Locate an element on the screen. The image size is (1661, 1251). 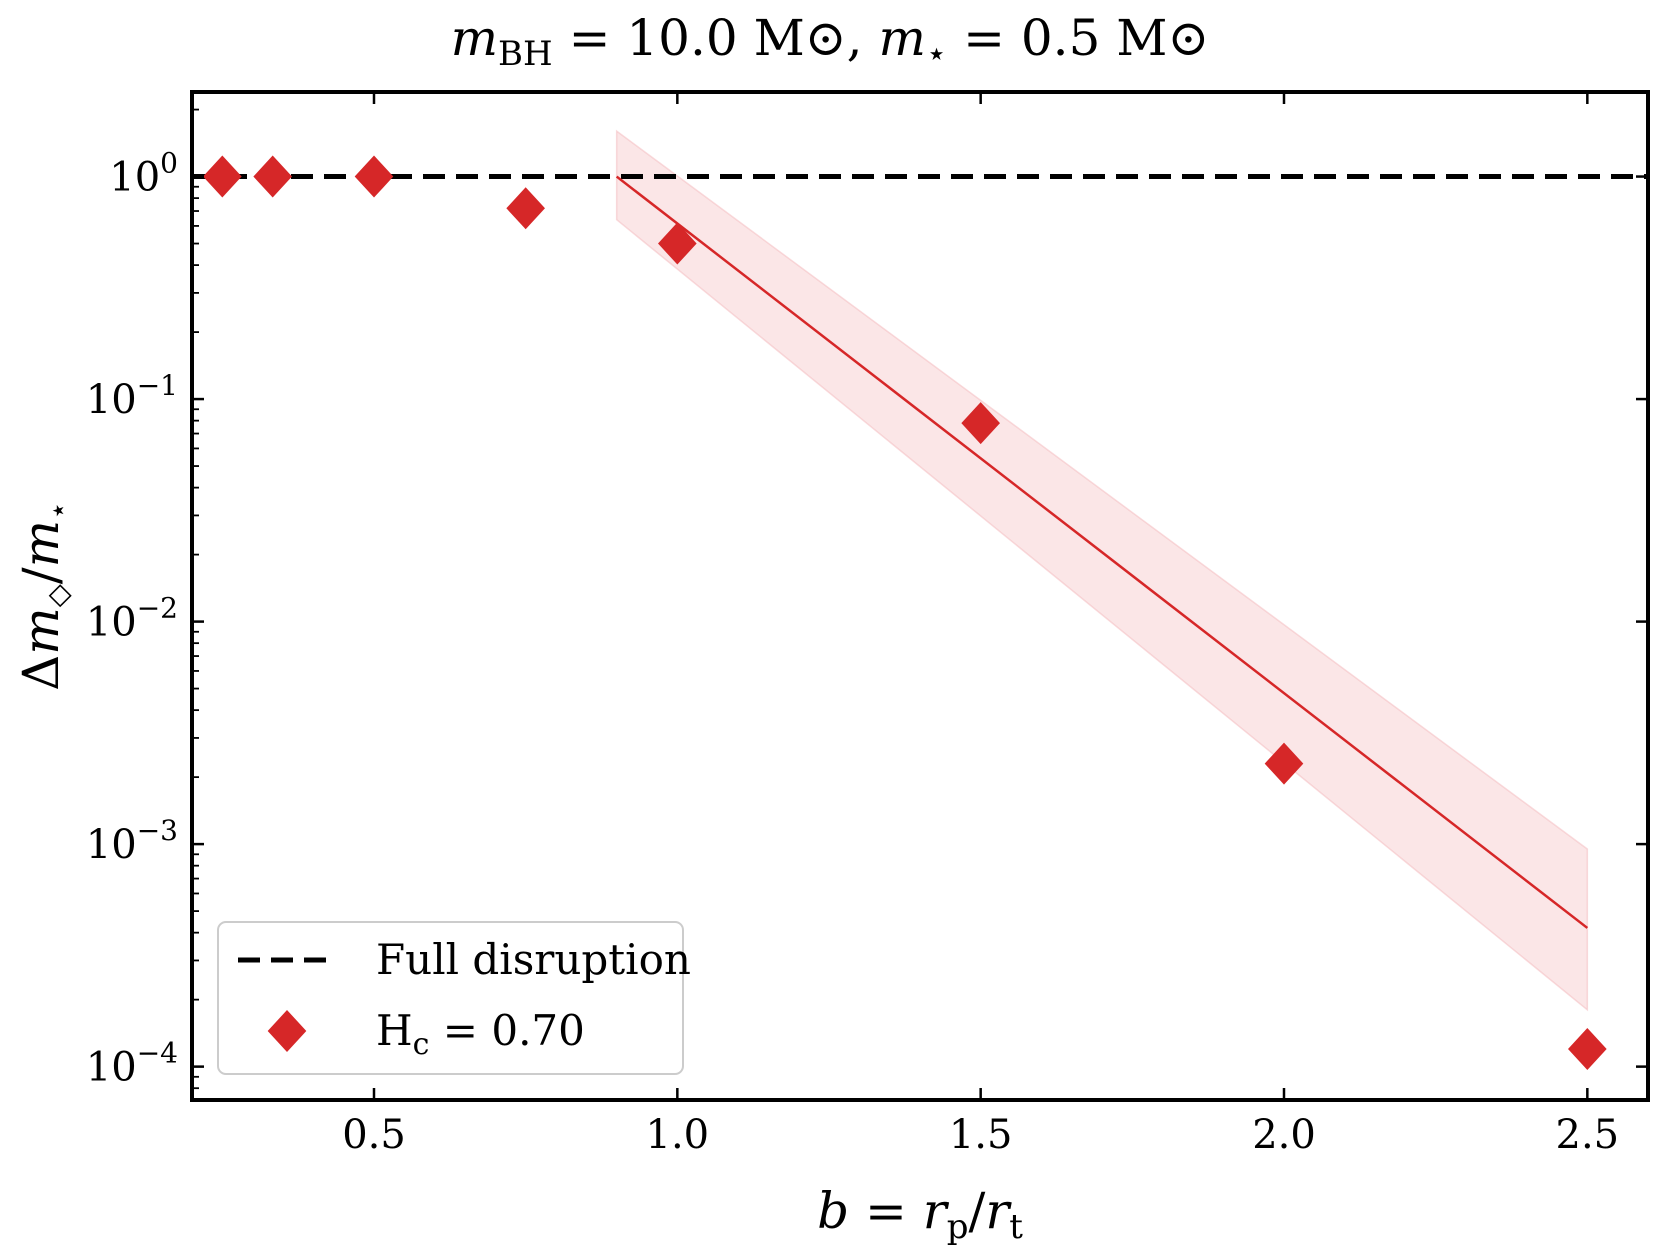
y-tick-exponent: 0 is located at coordinates (169, 163).